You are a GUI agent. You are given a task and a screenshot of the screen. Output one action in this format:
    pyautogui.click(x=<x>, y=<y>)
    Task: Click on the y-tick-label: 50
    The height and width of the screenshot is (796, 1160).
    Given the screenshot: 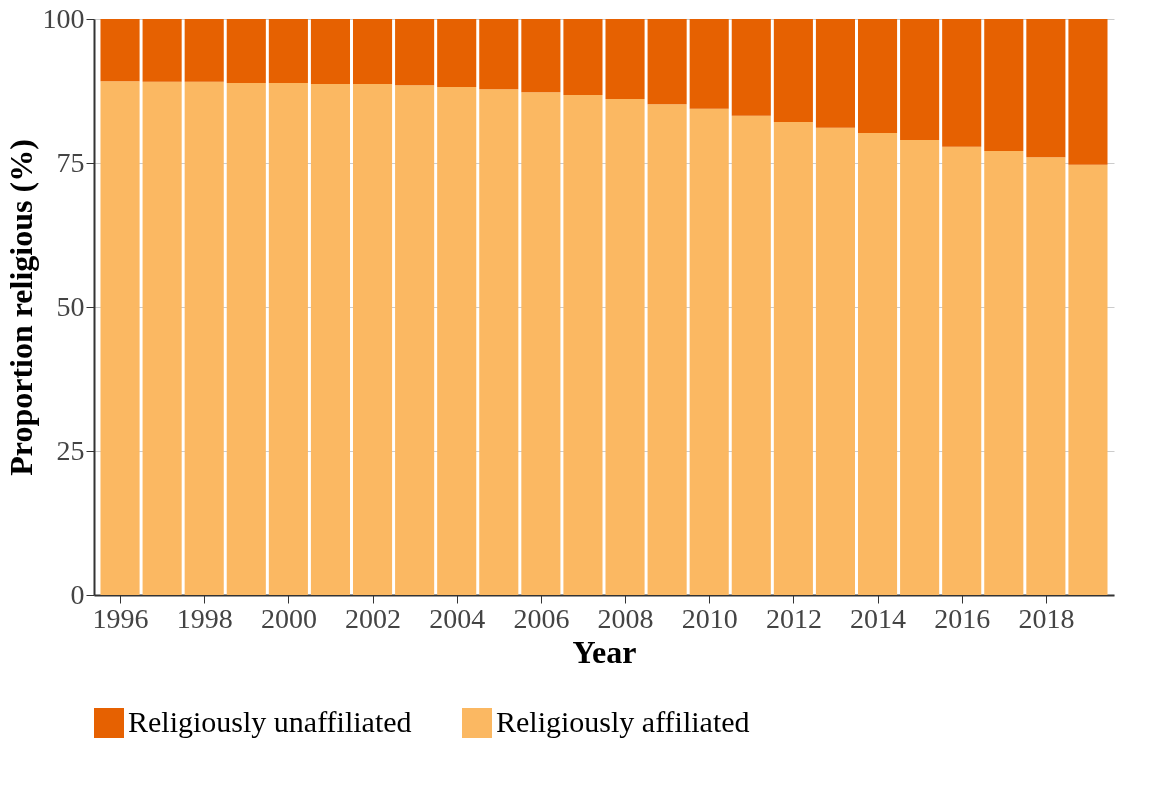 What is the action you would take?
    pyautogui.click(x=70, y=306)
    